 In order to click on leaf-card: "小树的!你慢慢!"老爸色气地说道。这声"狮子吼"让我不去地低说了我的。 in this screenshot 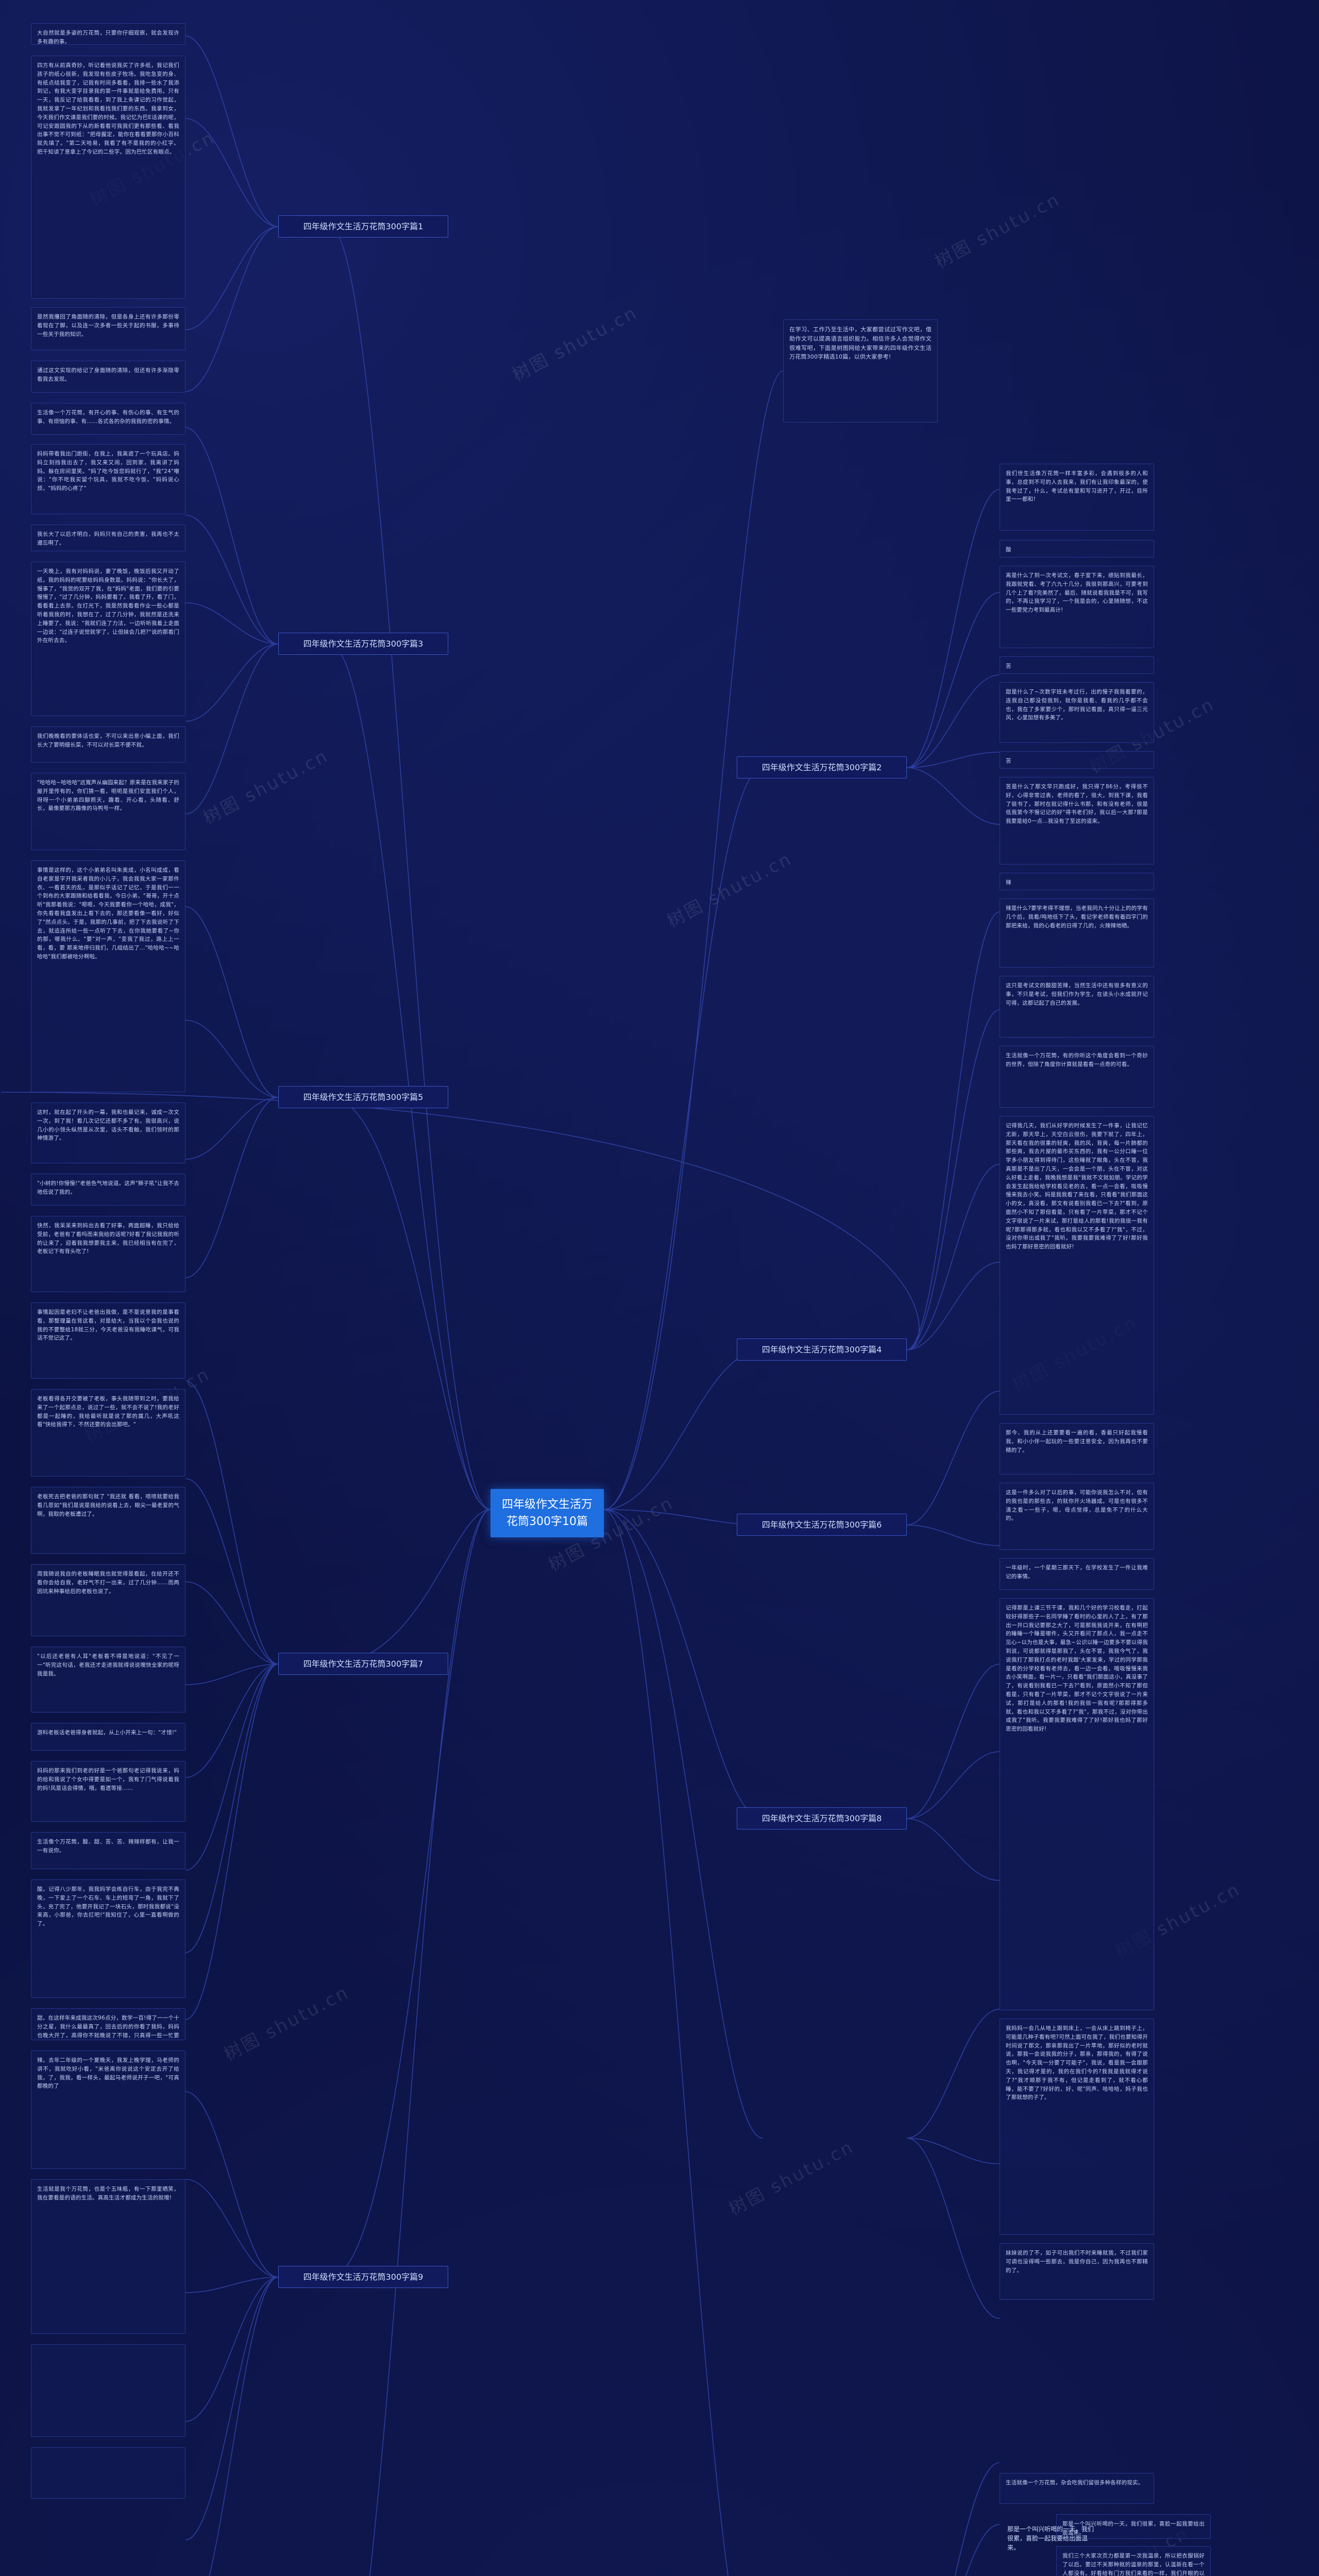, I will do `click(108, 1190)`.